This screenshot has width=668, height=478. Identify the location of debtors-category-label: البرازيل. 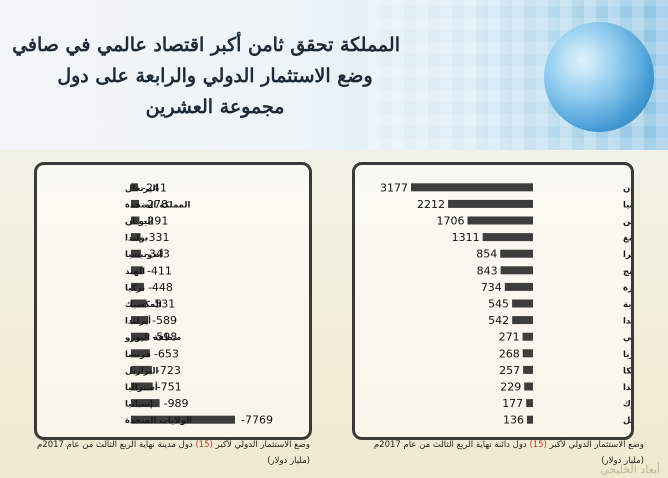
(142, 371).